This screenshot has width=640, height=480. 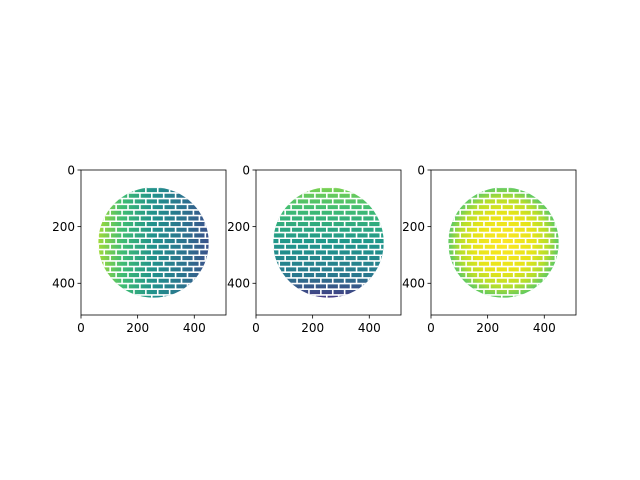 I want to click on subplot-middle: 0 200 400 0 200 400, so click(x=314, y=249).